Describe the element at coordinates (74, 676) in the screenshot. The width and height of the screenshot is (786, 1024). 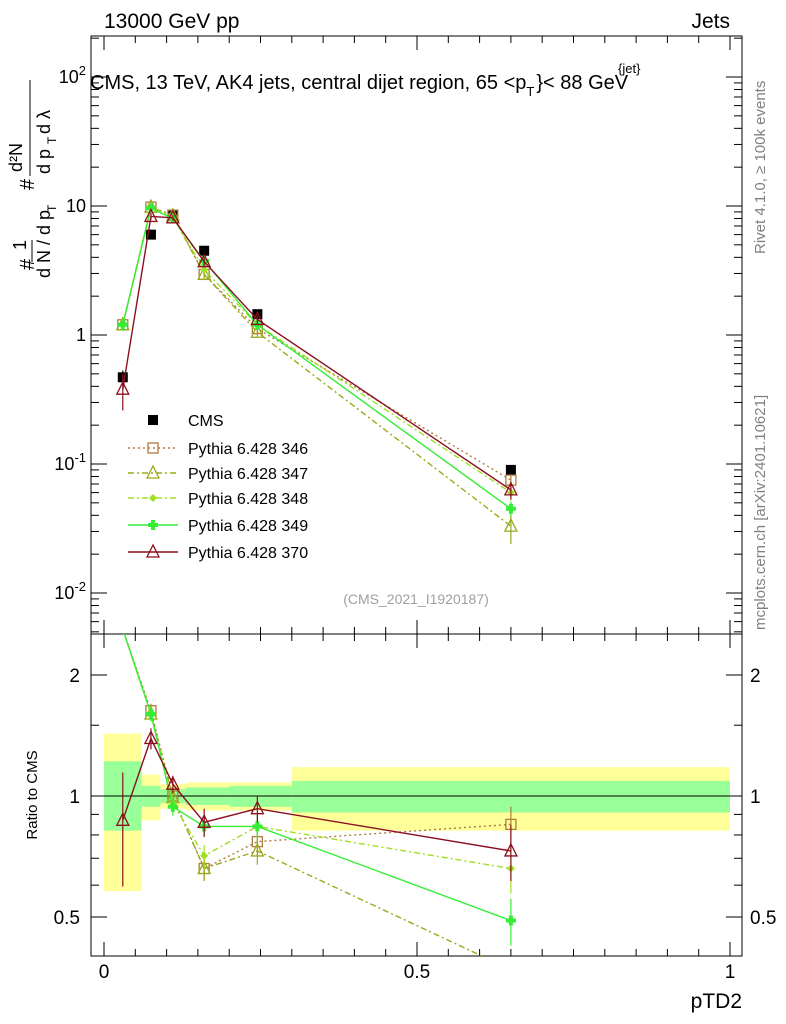
I see `ratio-ytick-label: 2` at that location.